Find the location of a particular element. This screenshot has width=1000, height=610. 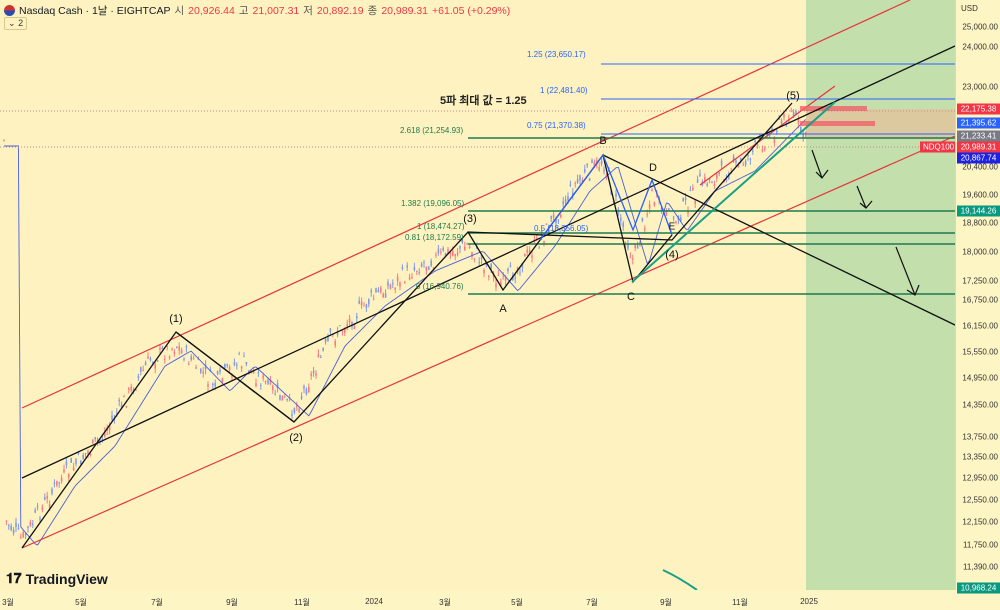

currency-label: USD is located at coordinates (969, 8).